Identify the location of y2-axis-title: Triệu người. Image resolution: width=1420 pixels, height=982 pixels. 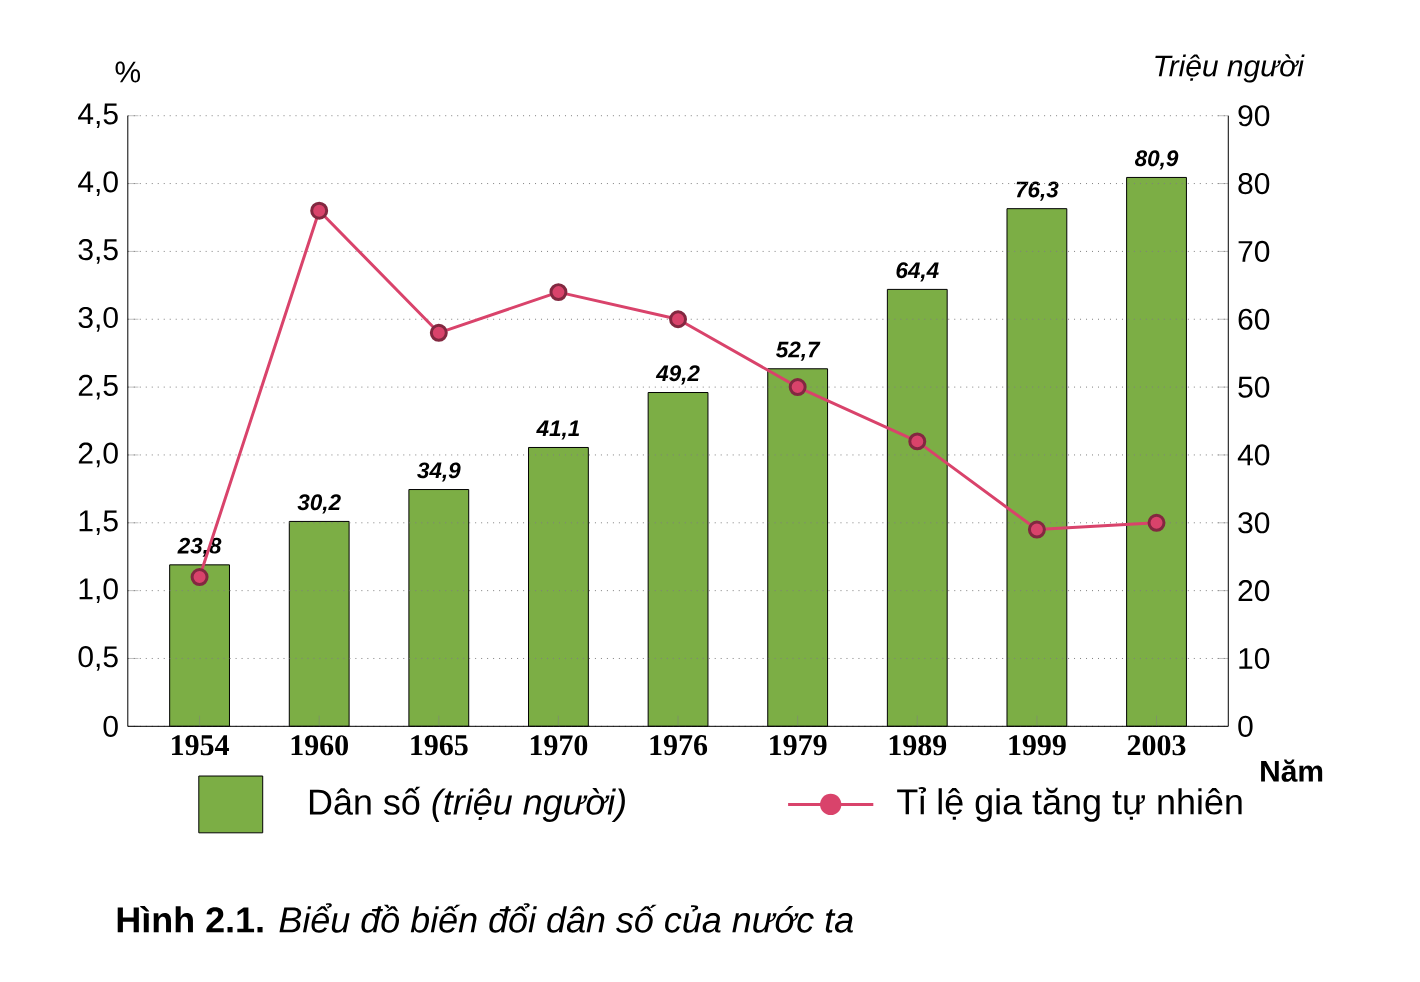
(1230, 68).